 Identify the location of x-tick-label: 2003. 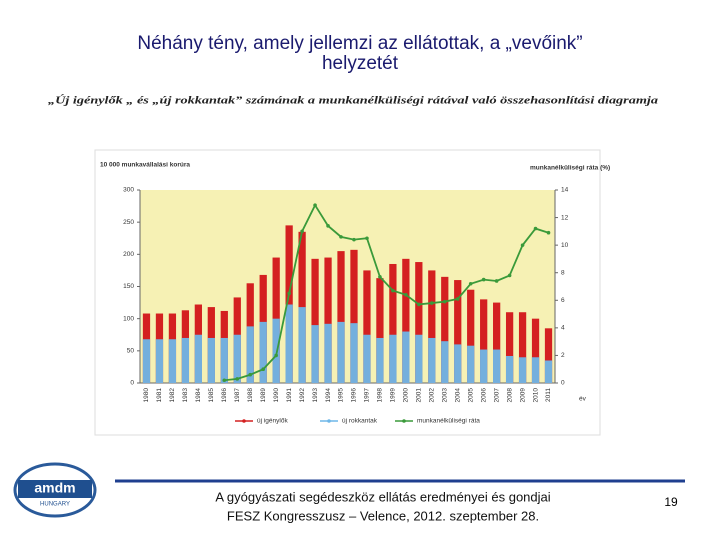
(444, 395).